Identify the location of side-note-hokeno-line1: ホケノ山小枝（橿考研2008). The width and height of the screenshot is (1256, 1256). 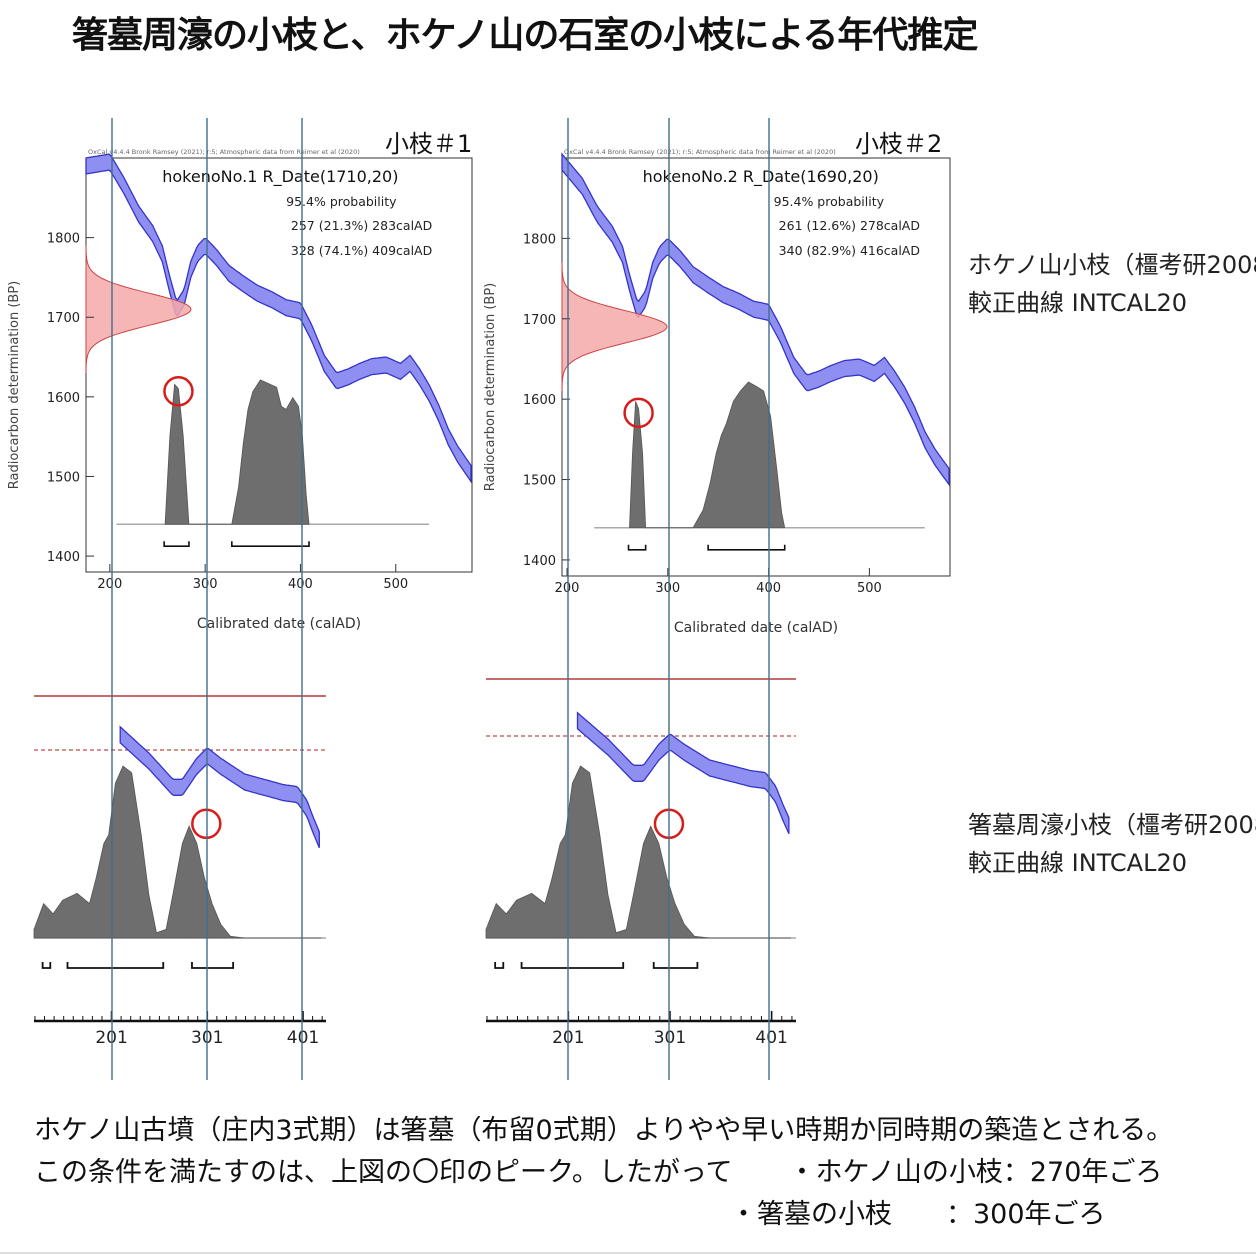
(1112, 265).